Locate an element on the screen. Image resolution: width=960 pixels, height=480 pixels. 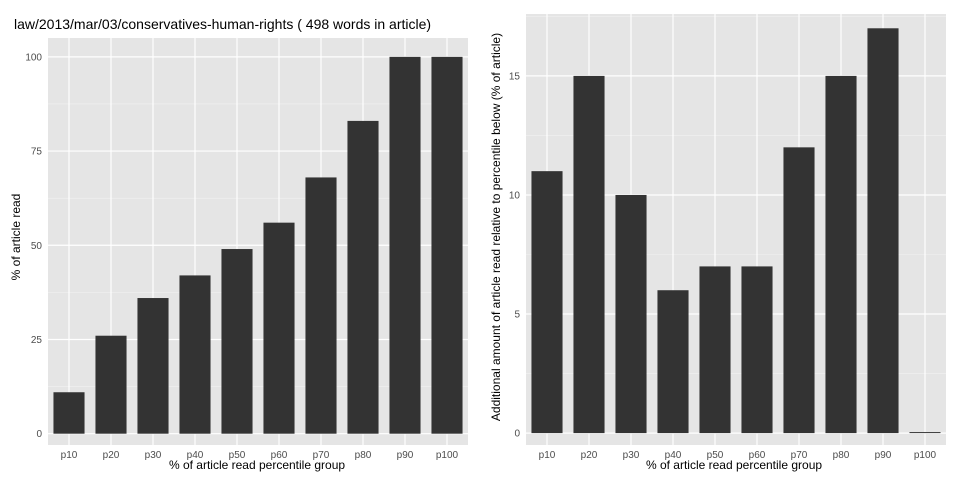
right-bar-p60 is located at coordinates (757, 350).